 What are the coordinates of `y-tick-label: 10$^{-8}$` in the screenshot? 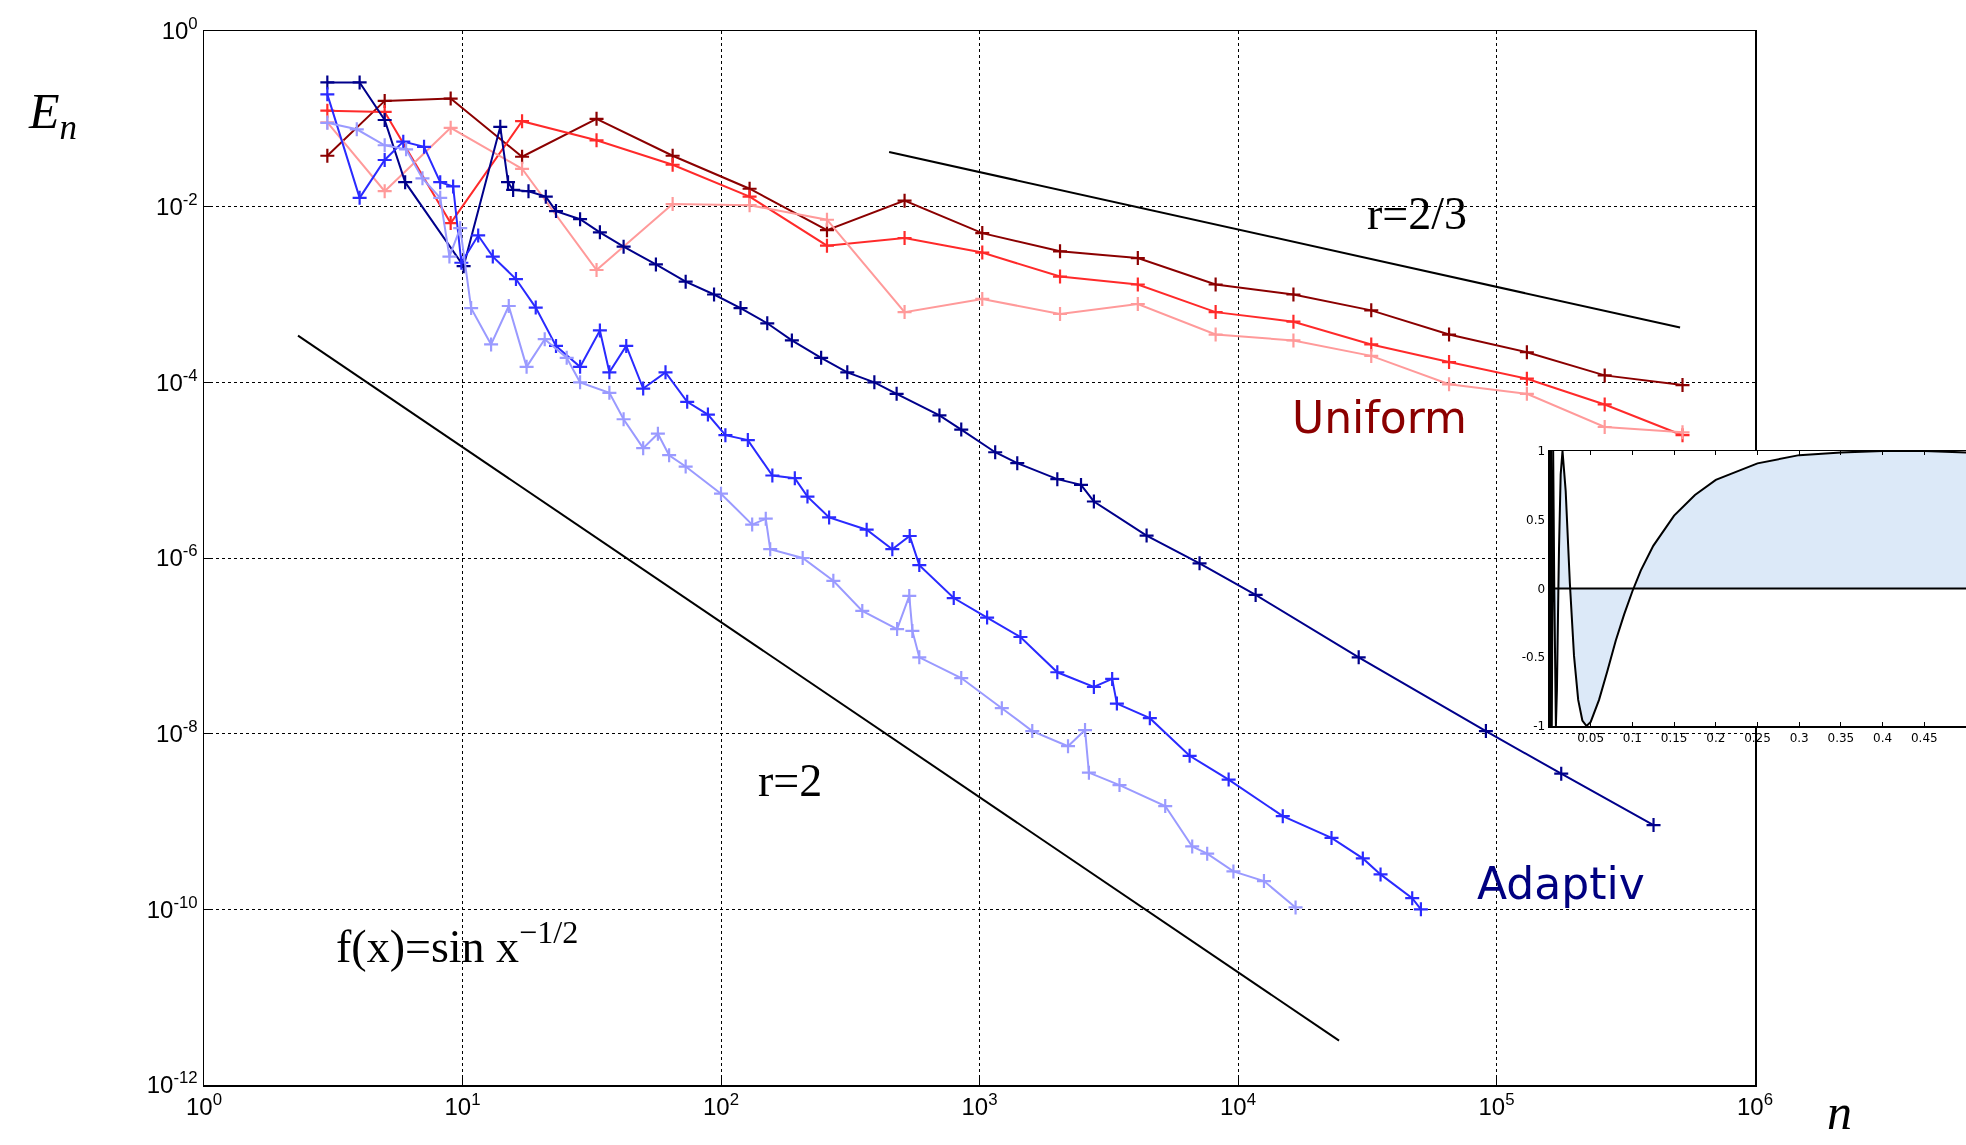 It's located at (177, 732).